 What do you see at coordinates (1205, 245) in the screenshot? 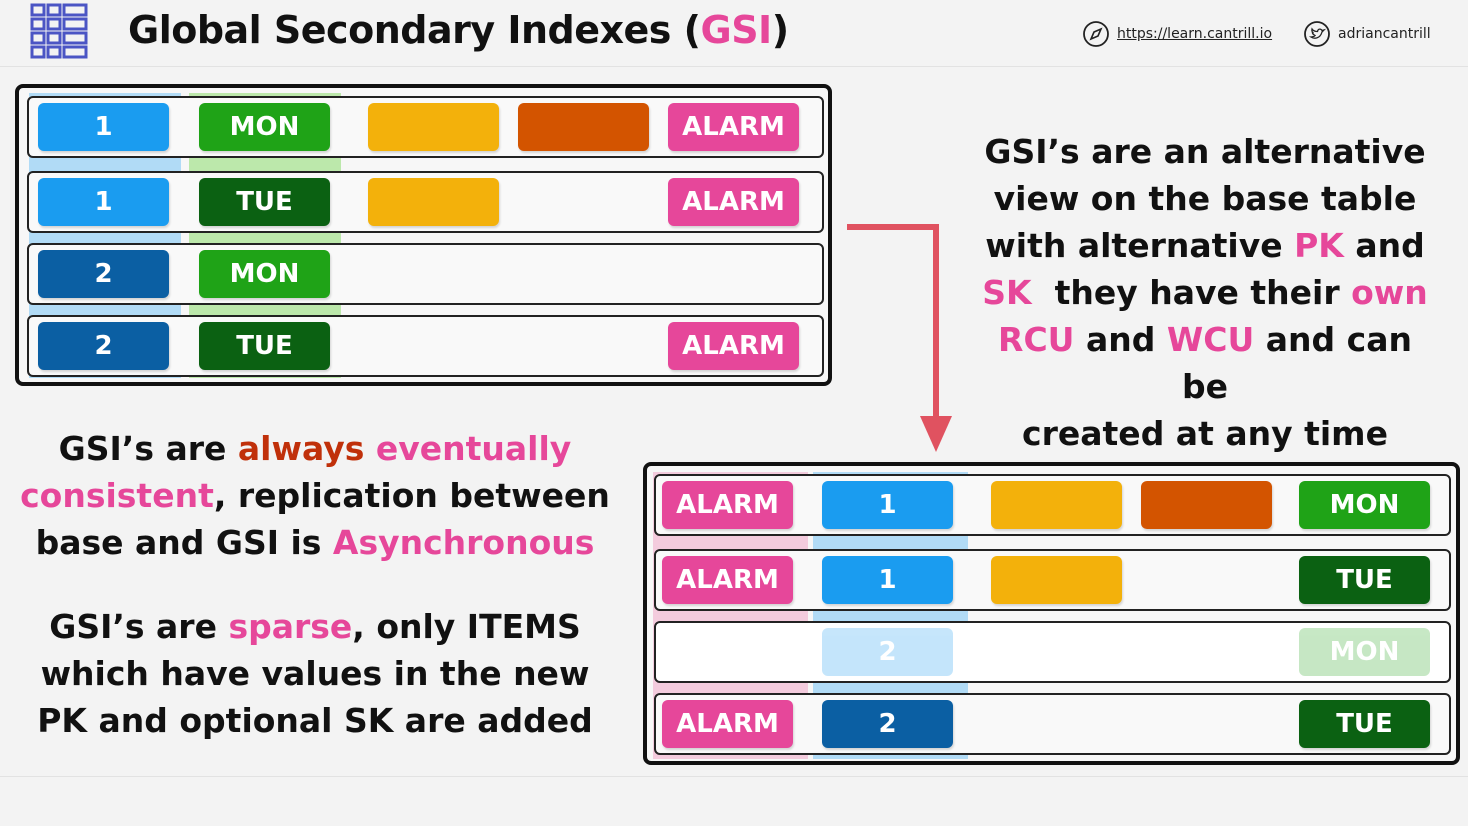
I see `text-line: with alternative PK and` at bounding box center [1205, 245].